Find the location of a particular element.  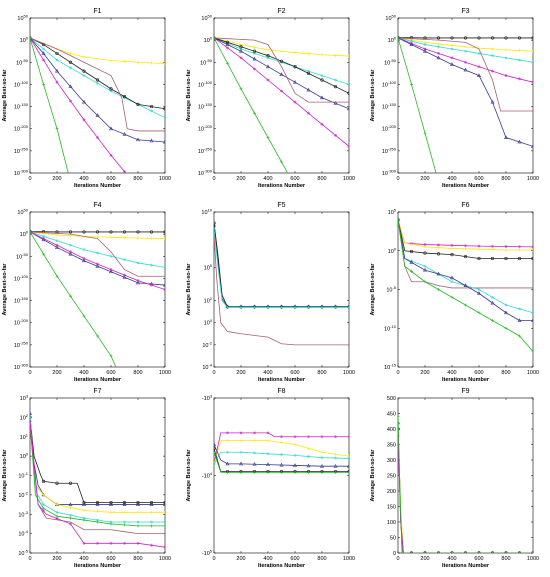

y-tick-label: 10⁻¹⁵ is located at coordinates (390, 367).